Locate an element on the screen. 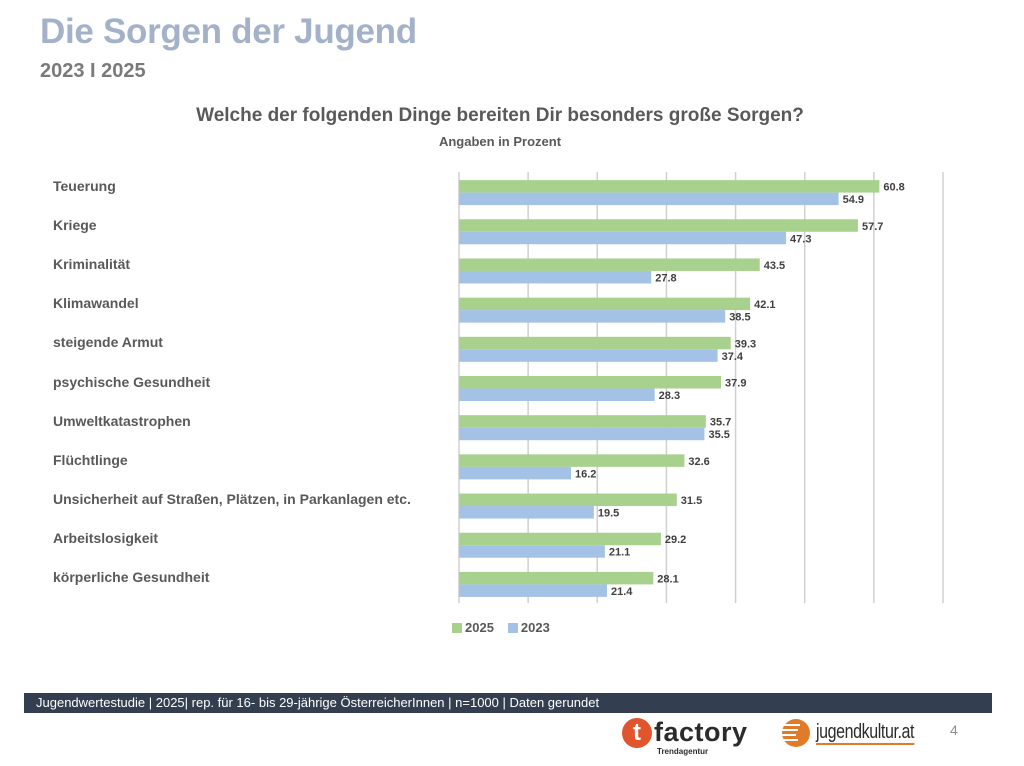  value-label-2023: 21.4 is located at coordinates (622, 592).